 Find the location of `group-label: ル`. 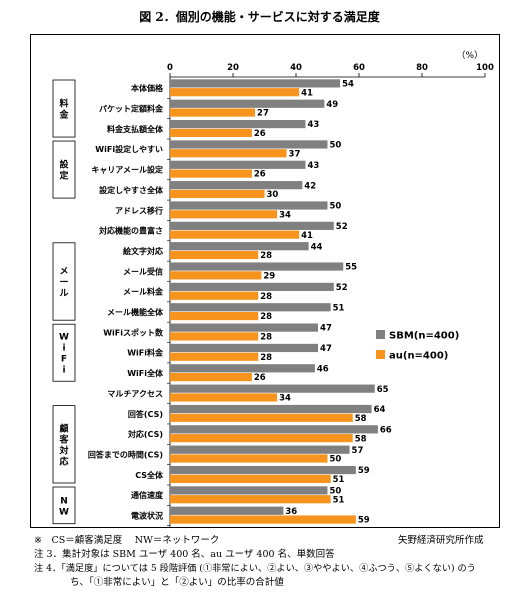

group-label: ル is located at coordinates (63, 293).